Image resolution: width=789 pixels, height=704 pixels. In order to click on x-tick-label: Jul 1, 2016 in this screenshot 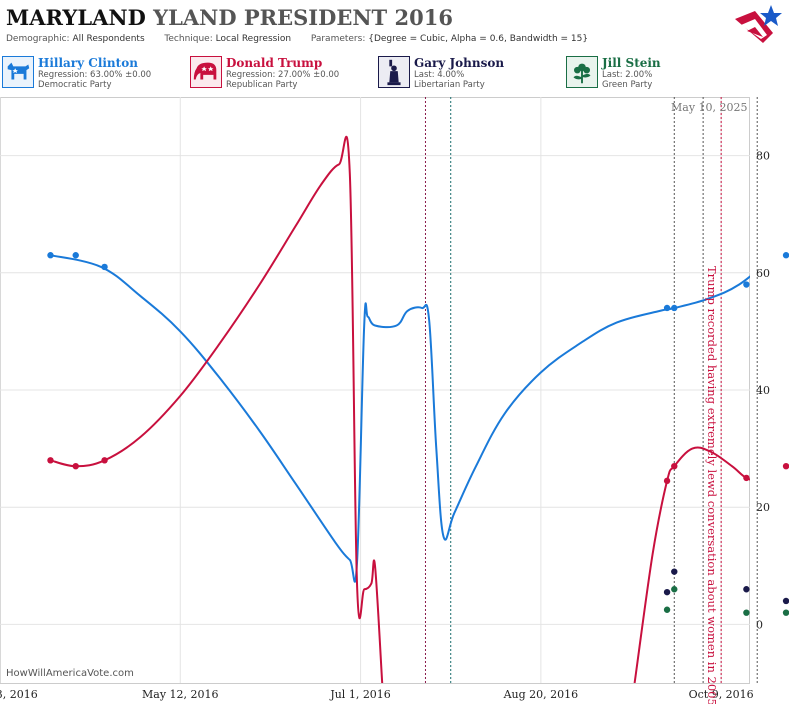, I will do `click(360, 694)`.